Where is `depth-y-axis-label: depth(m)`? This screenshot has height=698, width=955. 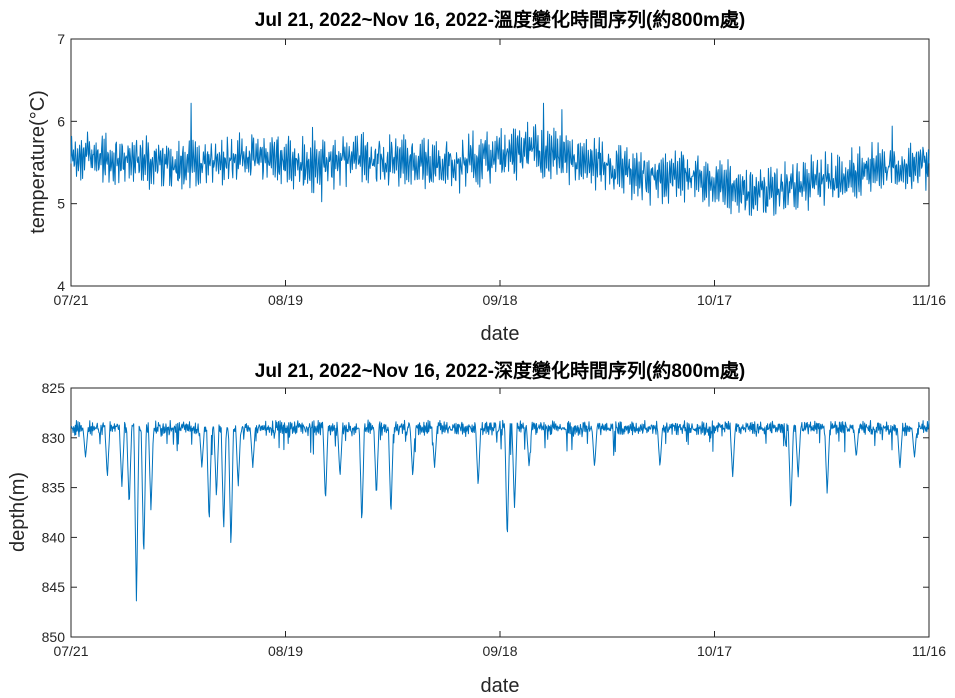 depth-y-axis-label: depth(m) is located at coordinates (18, 512).